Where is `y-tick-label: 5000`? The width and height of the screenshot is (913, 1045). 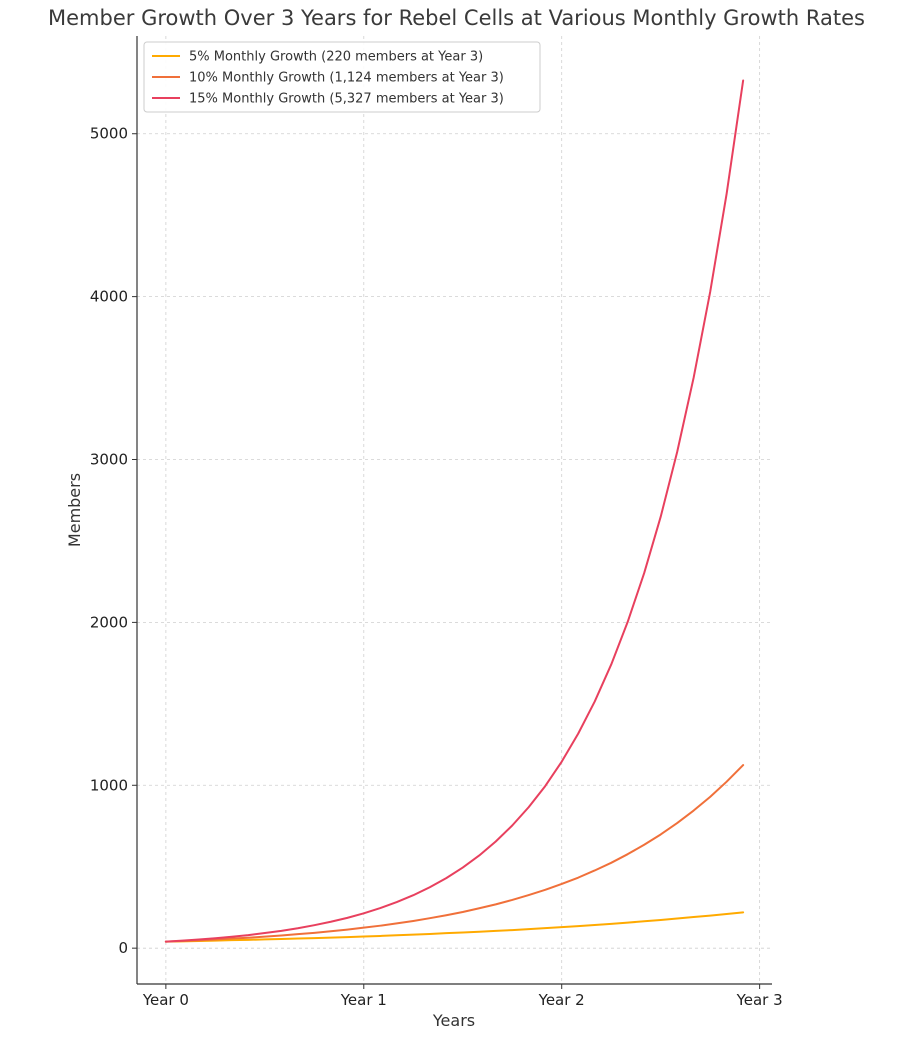
y-tick-label: 5000 is located at coordinates (109, 134).